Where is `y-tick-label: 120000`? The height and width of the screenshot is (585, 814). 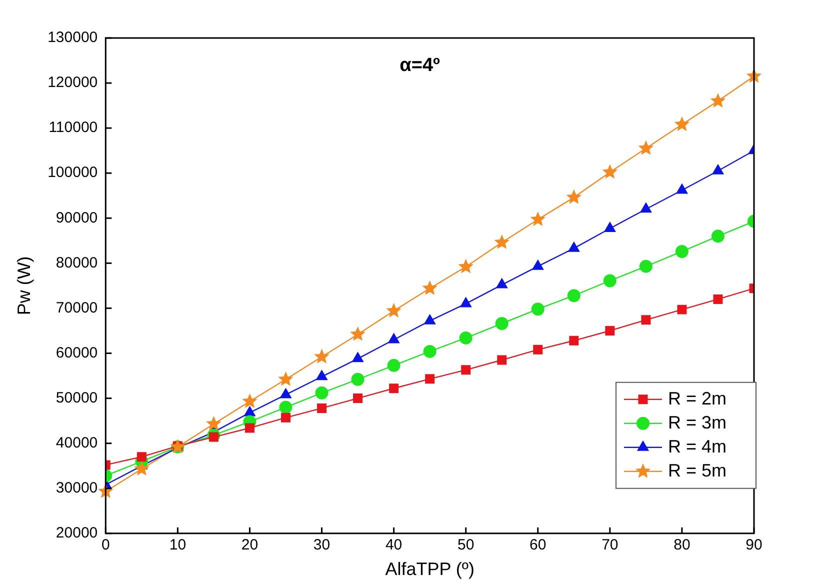
y-tick-label: 120000 is located at coordinates (73, 83).